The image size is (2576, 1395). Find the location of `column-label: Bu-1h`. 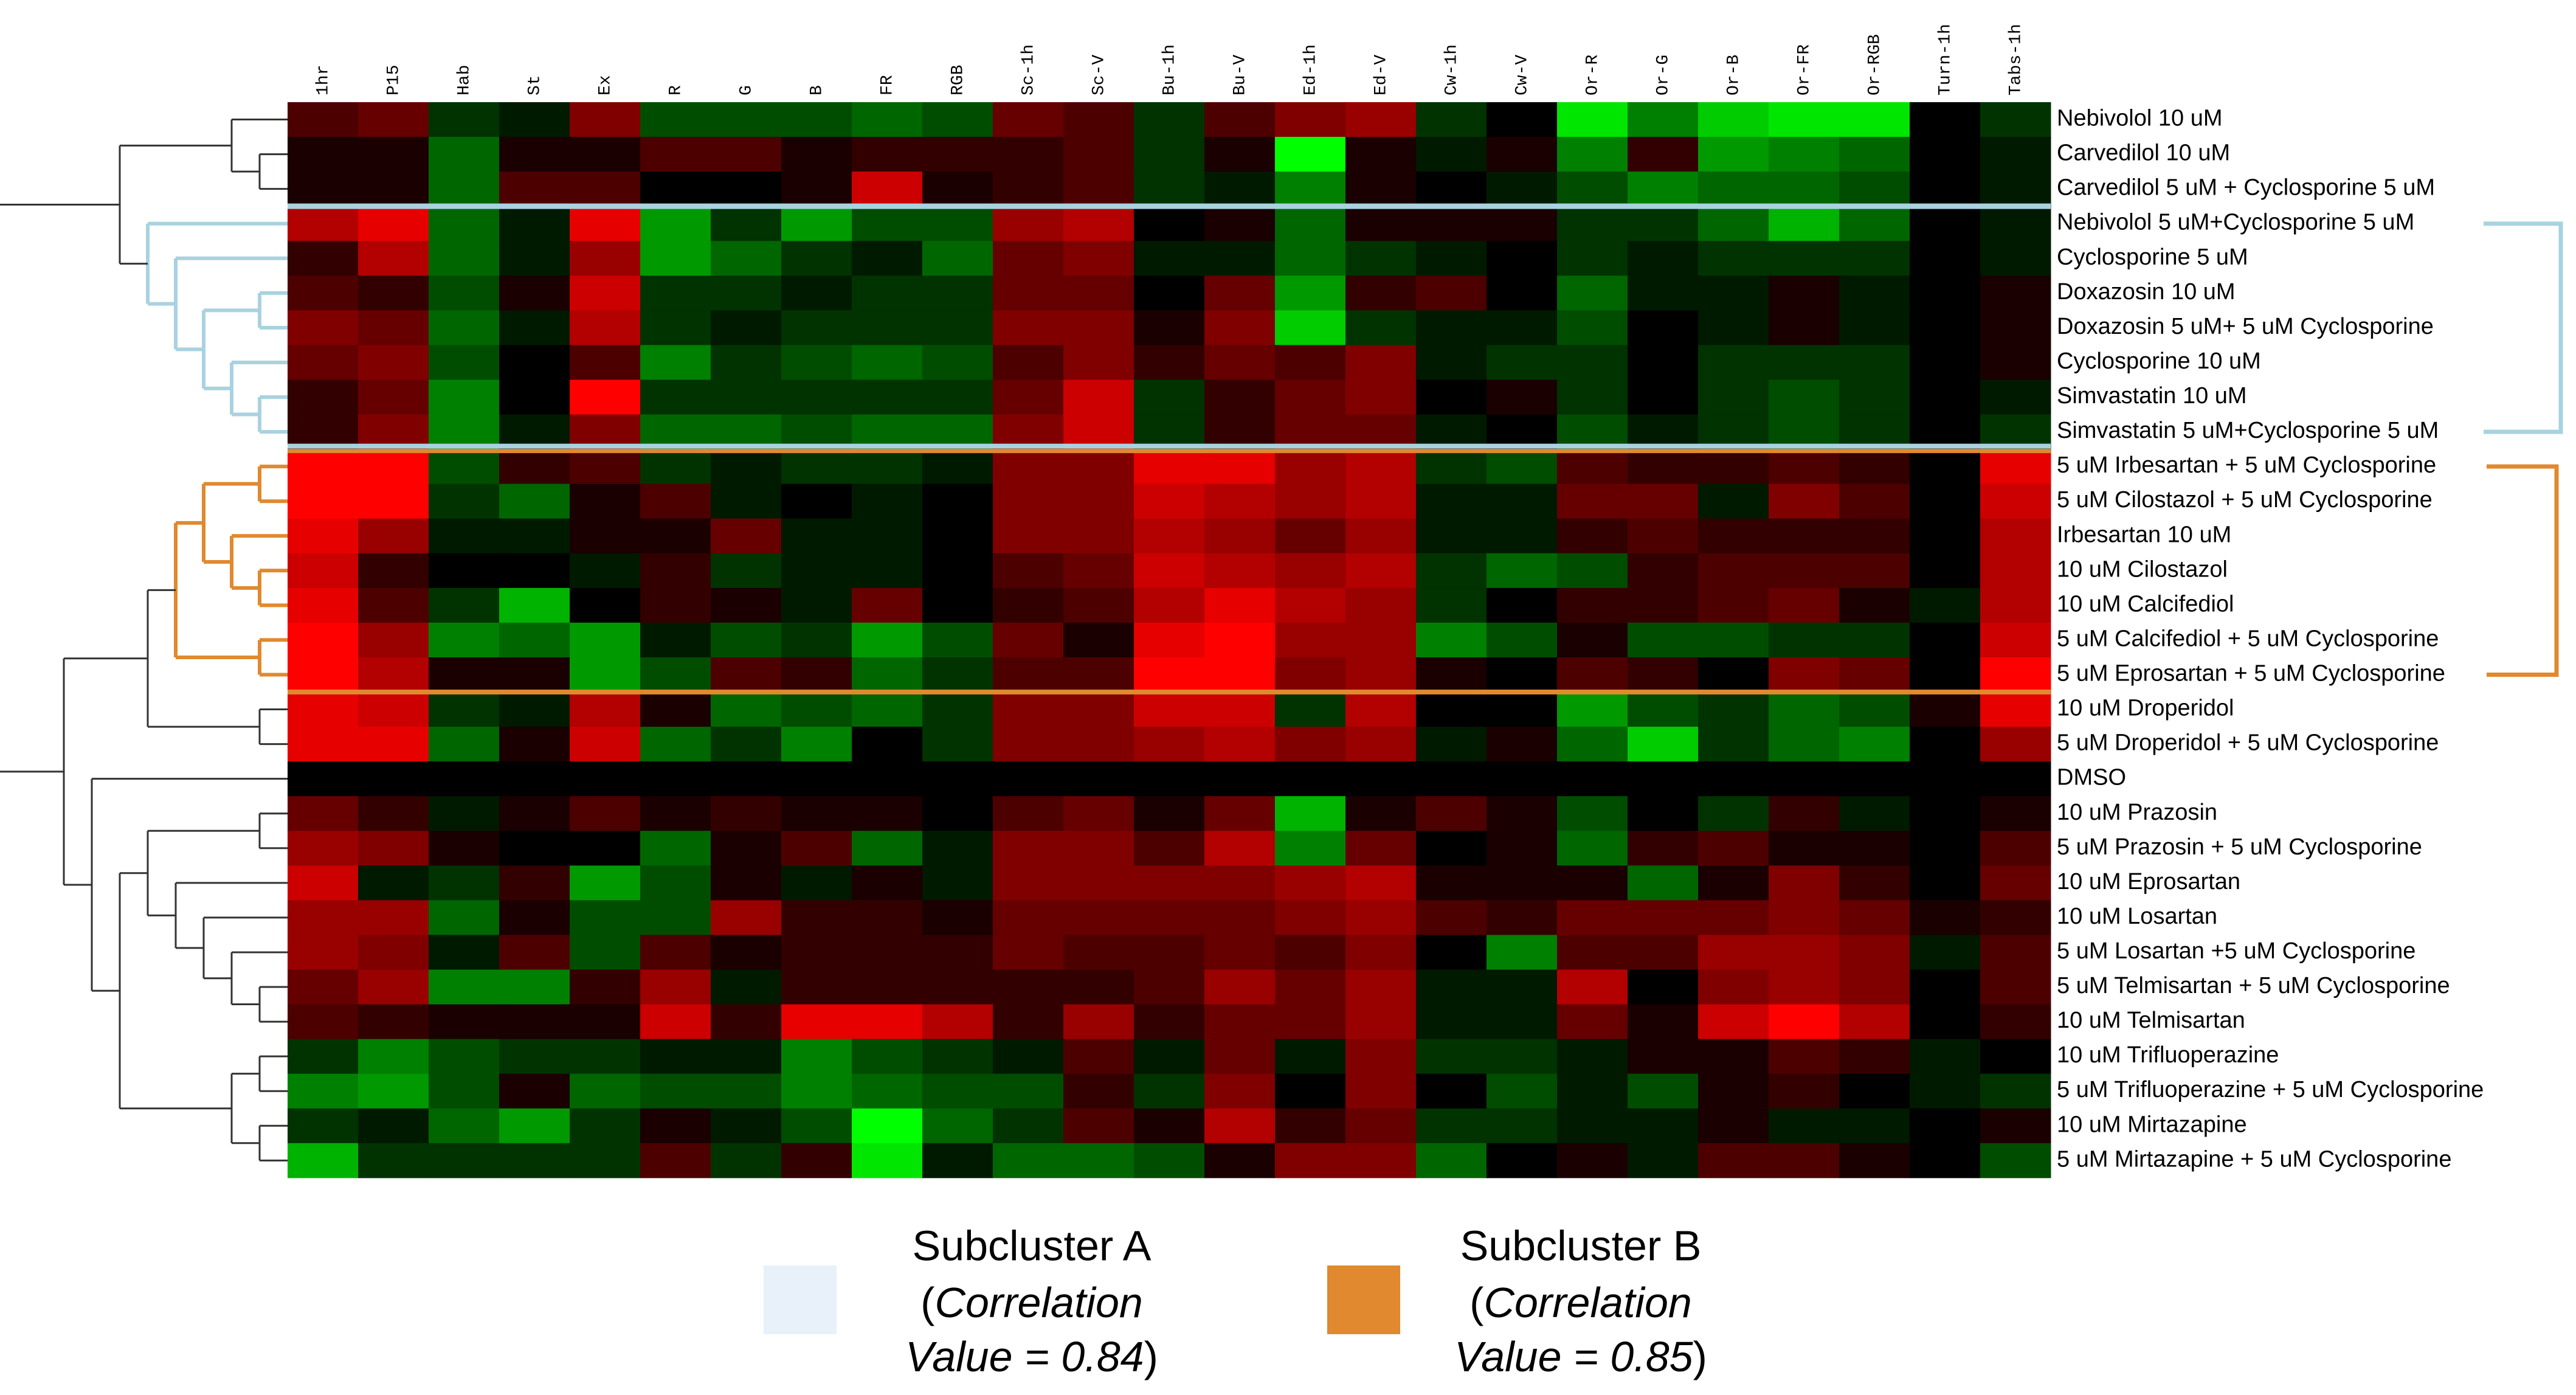

column-label: Bu-1h is located at coordinates (1169, 69).